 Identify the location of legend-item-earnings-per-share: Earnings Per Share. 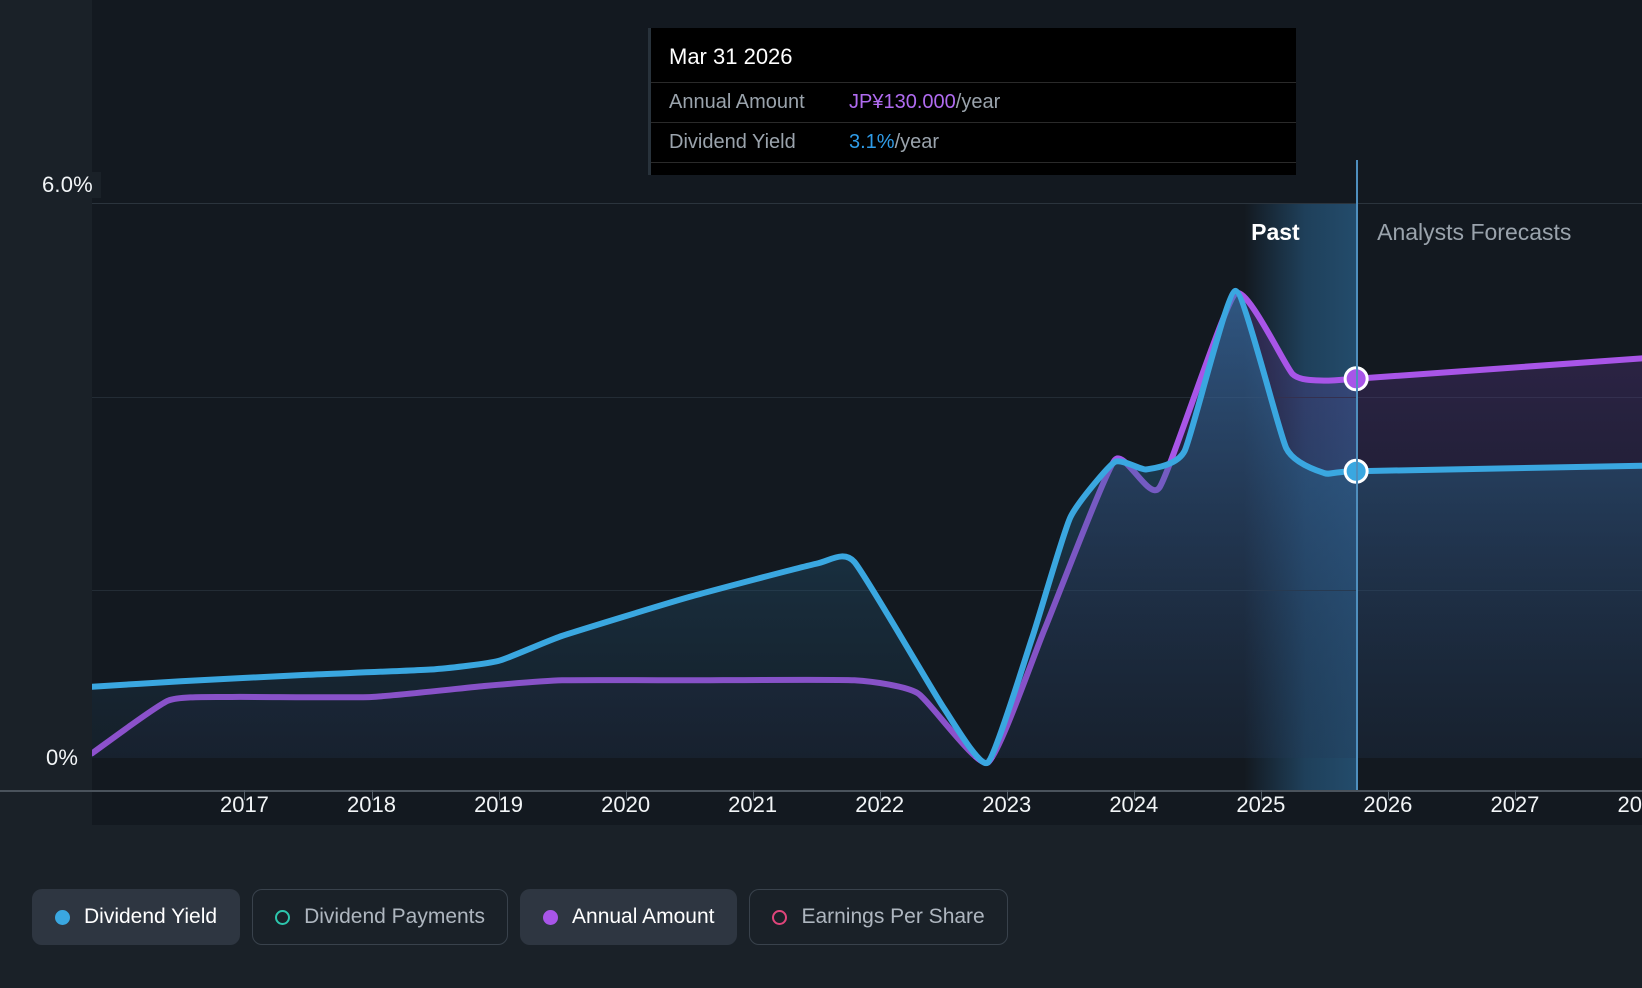
(878, 917).